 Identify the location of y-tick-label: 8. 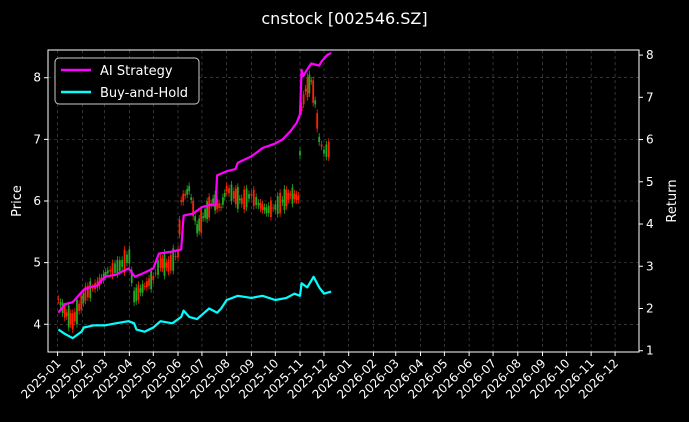
(37, 78).